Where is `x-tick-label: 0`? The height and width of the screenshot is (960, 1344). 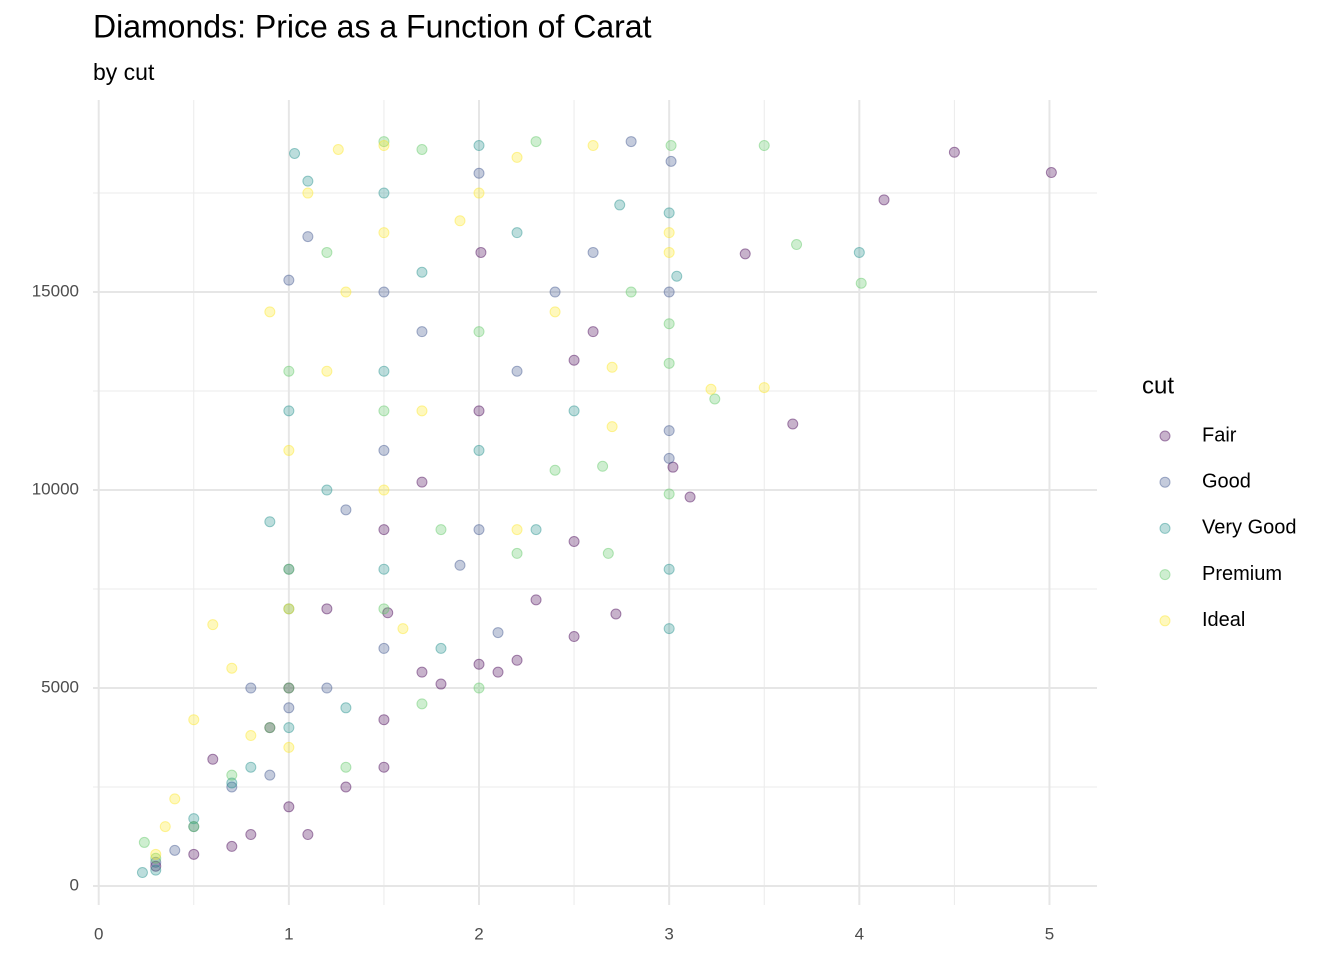
x-tick-label: 0 is located at coordinates (98, 933).